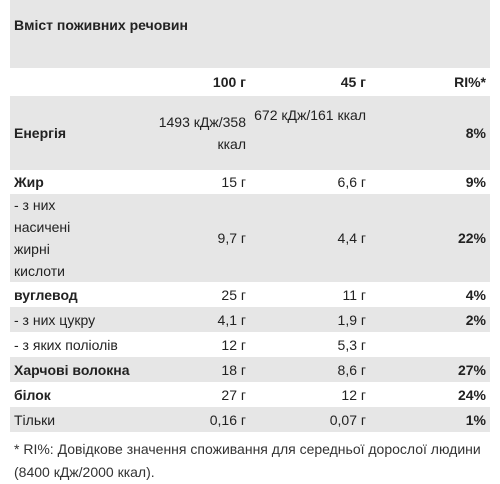 This screenshot has height=484, width=500. Describe the element at coordinates (310, 319) in the screenshot. I see `row-value-45g: 1,9 г` at that location.